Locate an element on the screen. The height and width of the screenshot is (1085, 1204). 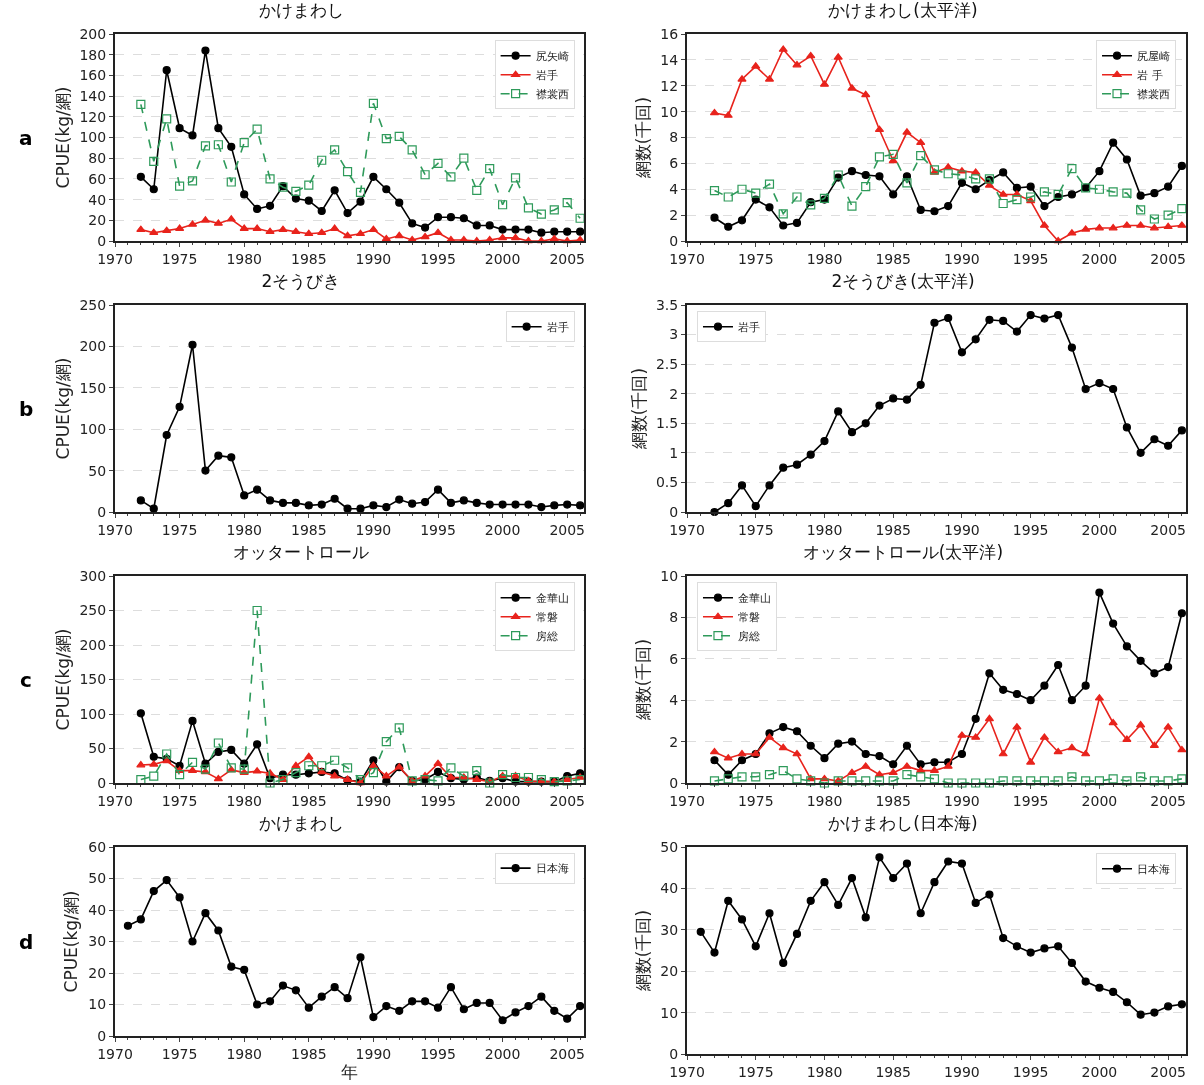
y-tick-label: 140 is located at coordinates (93, 96).